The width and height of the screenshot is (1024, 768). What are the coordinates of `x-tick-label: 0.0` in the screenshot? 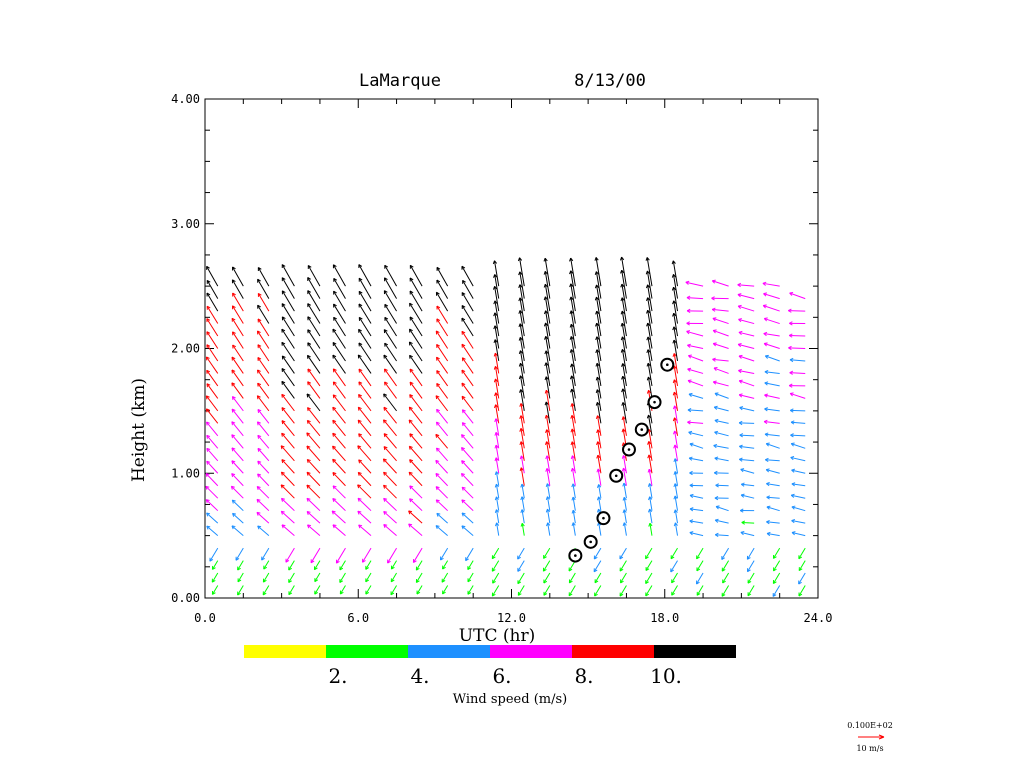 It's located at (205, 618).